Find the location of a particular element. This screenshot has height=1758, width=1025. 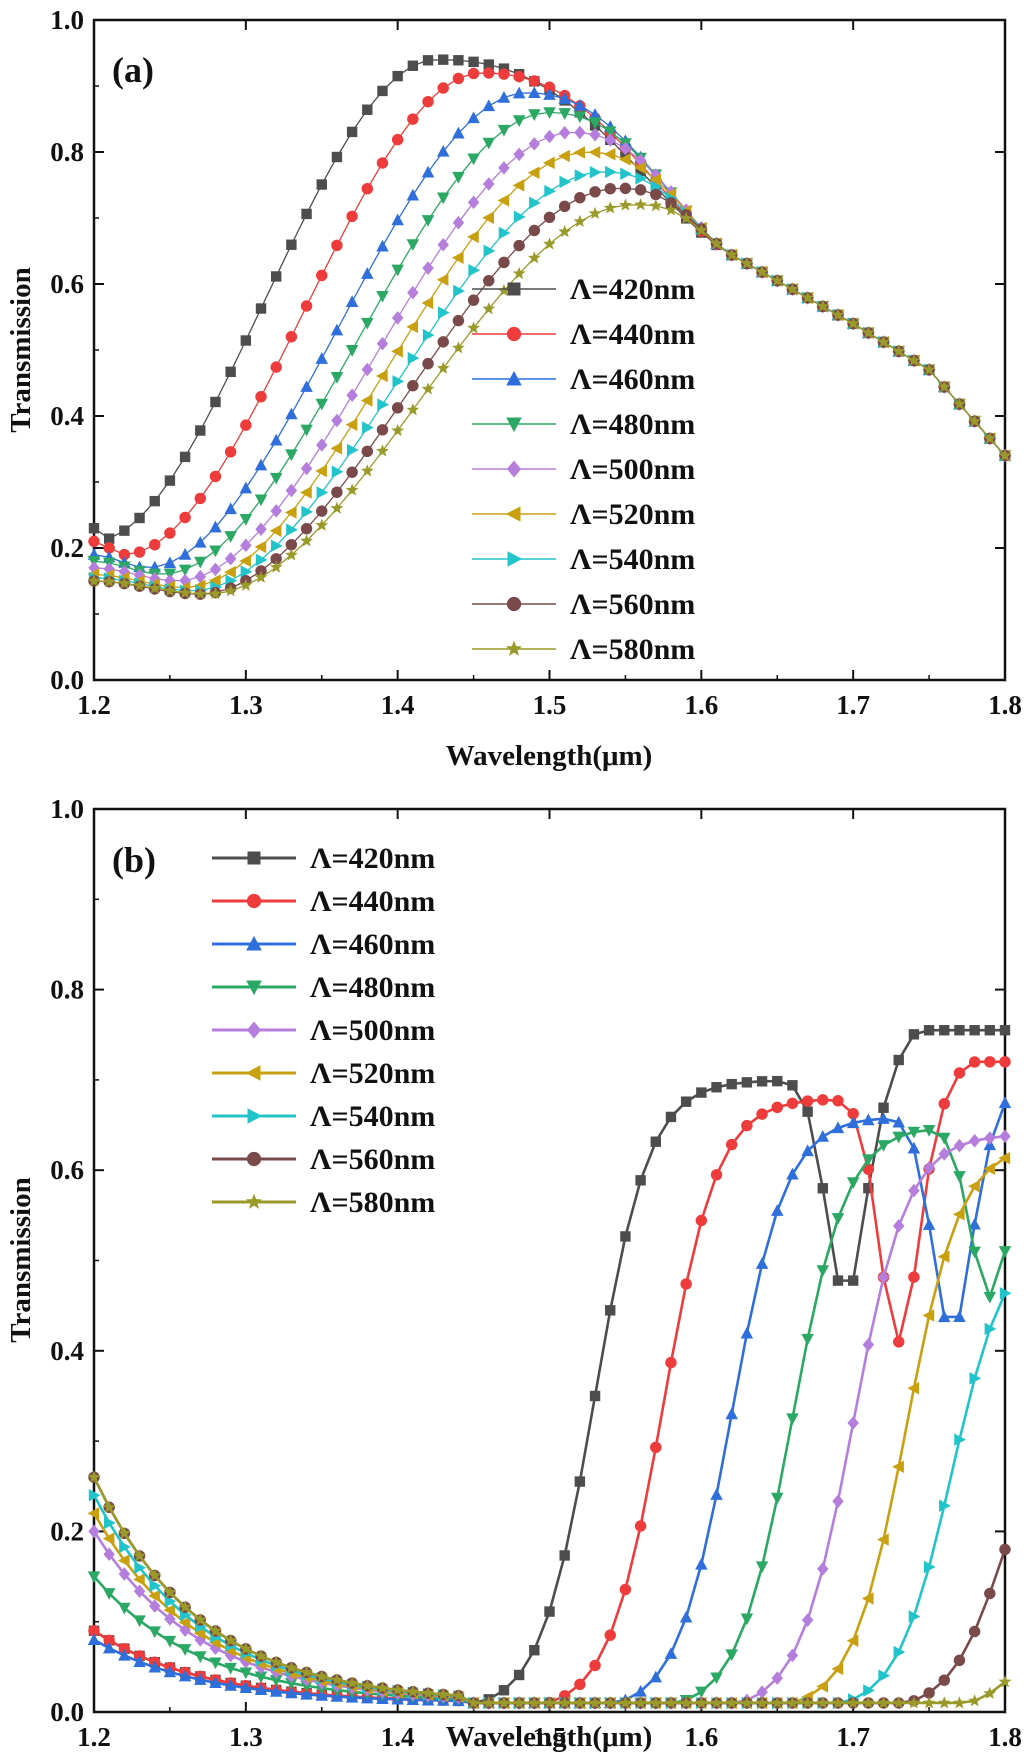

panel-a-legend-item: Λ=460nm is located at coordinates (583, 379).